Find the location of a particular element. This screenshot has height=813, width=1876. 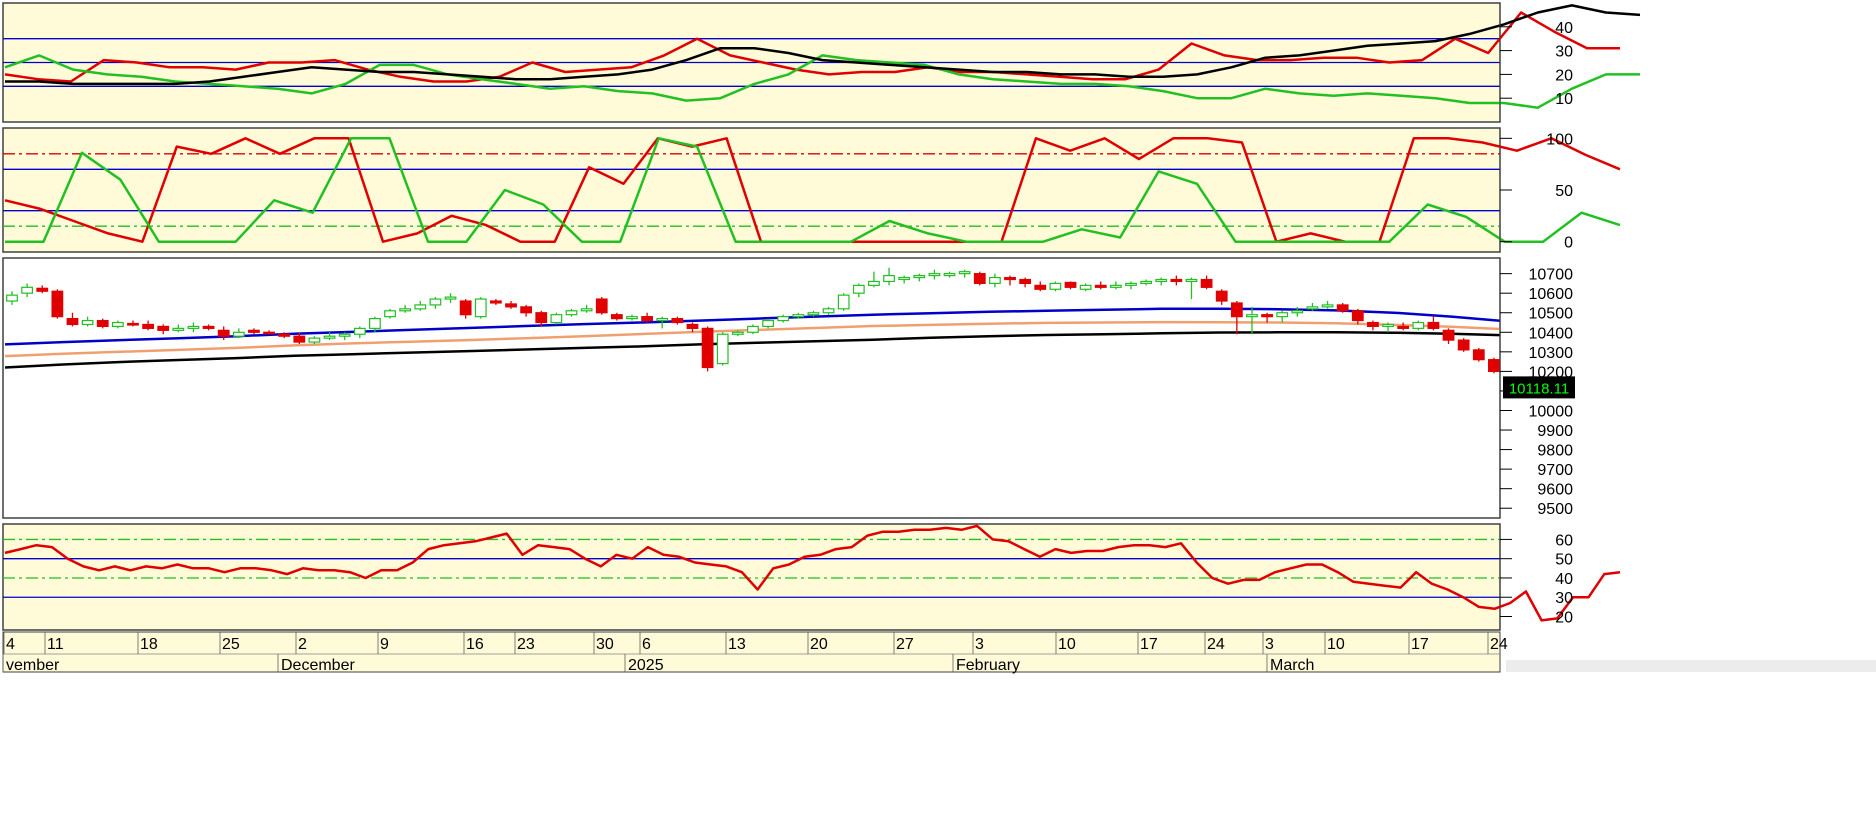

di-tick-label: 20 is located at coordinates (1564, 75).